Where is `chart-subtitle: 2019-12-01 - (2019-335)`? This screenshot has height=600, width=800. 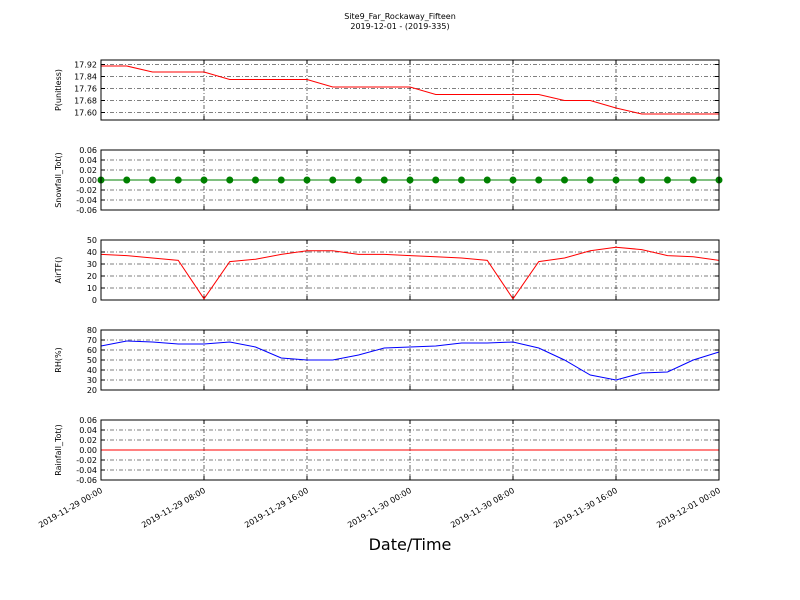
chart-subtitle: 2019-12-01 - (2019-335) is located at coordinates (399, 26).